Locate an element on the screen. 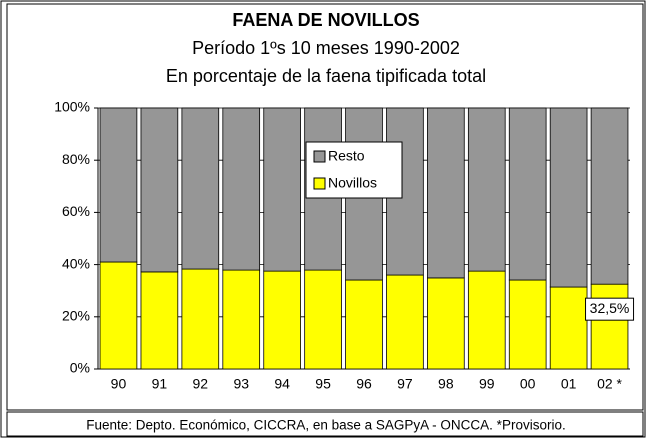  x-tick-label: 94 is located at coordinates (282, 384).